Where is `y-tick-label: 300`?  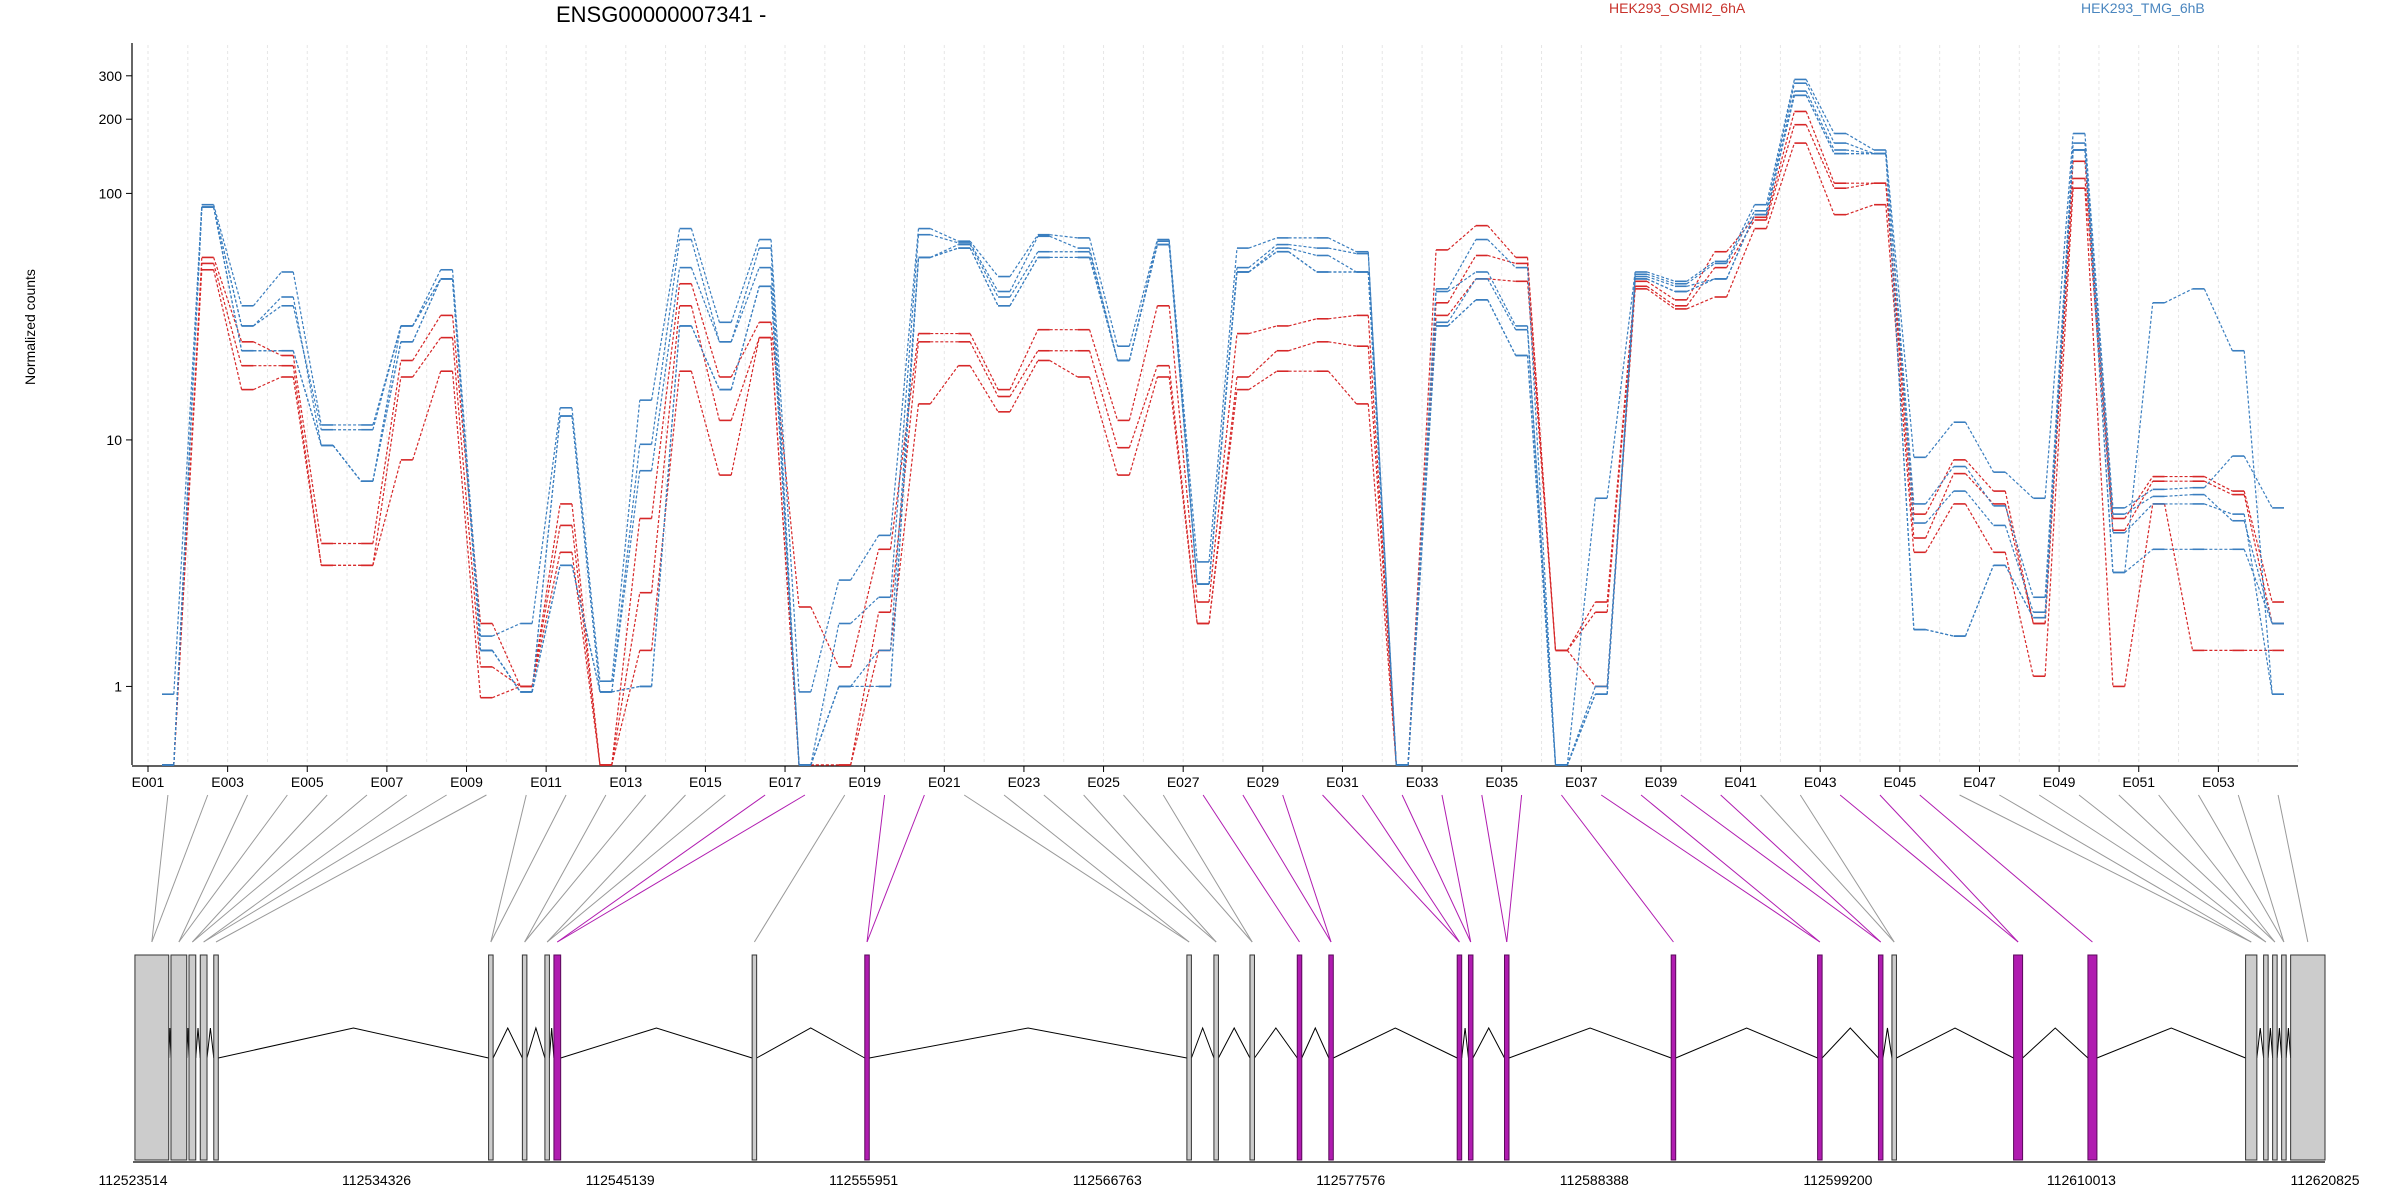 y-tick-label: 300 is located at coordinates (111, 76).